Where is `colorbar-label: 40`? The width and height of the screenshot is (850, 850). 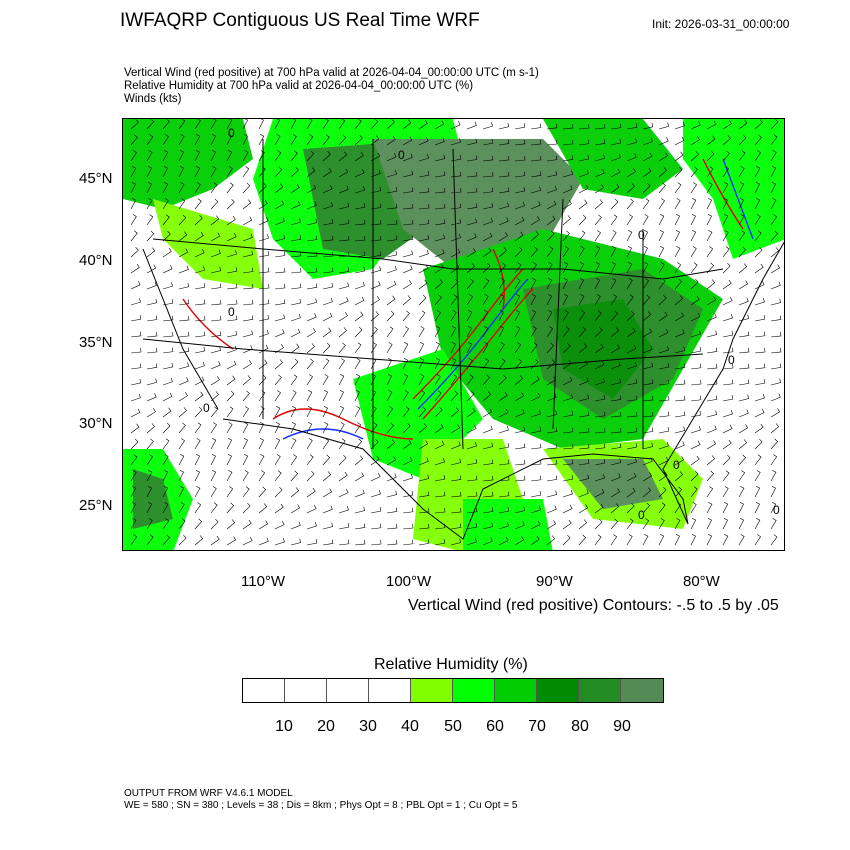
colorbar-label: 40 is located at coordinates (410, 726).